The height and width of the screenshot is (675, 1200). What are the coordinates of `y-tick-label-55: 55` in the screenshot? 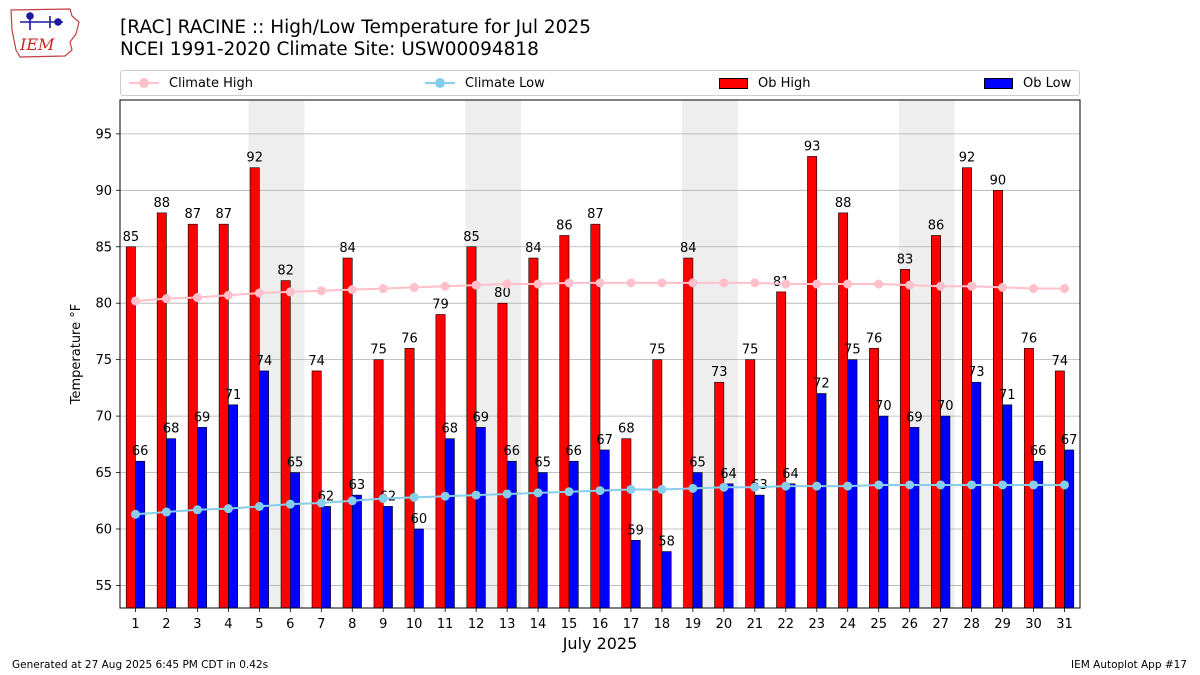 It's located at (103, 586).